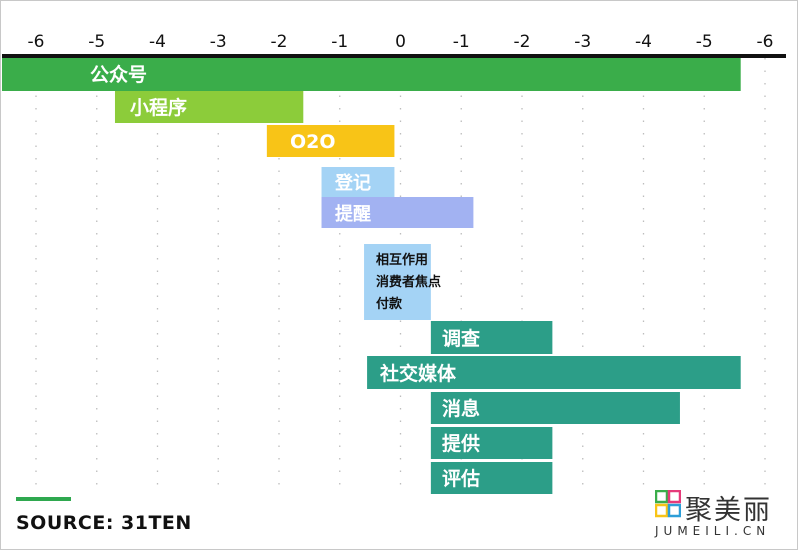 This screenshot has width=800, height=552. Describe the element at coordinates (461, 478) in the screenshot. I see `bar-label: 评估` at that location.